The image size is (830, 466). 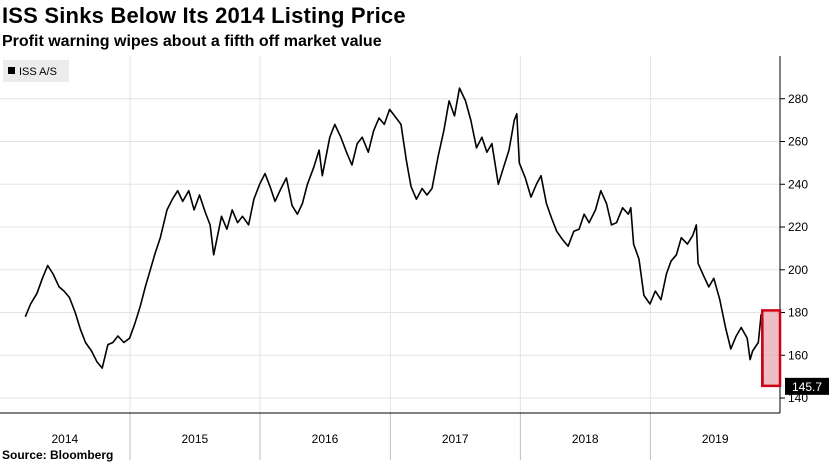 I want to click on y-tick-label: 260, so click(x=798, y=142).